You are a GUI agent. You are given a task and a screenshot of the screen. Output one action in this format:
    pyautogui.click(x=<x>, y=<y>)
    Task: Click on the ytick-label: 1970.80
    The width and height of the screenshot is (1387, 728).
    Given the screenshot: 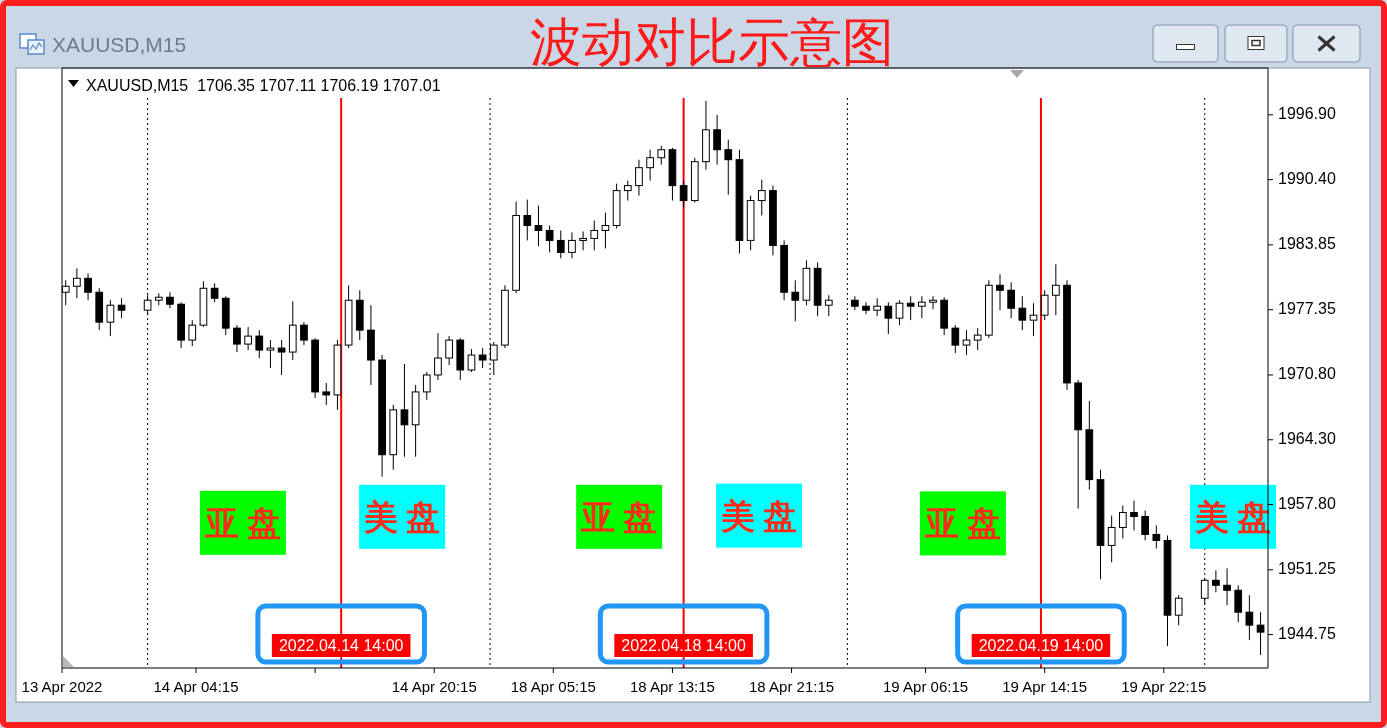 What is the action you would take?
    pyautogui.click(x=1307, y=374)
    